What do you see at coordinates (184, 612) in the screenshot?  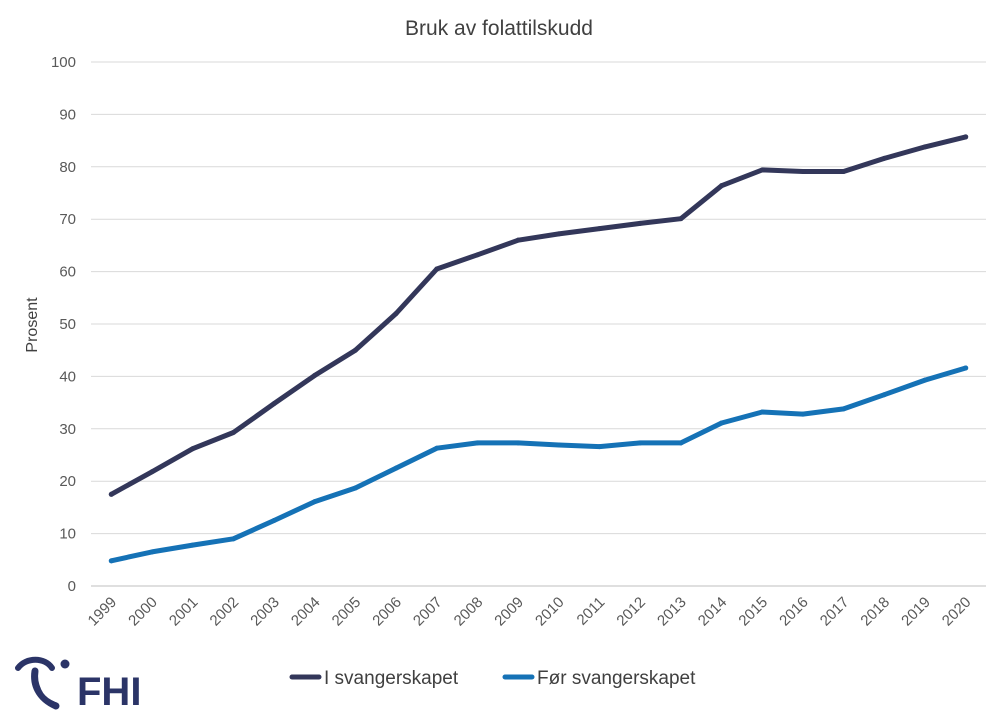 I see `x-tick-label: 2001` at bounding box center [184, 612].